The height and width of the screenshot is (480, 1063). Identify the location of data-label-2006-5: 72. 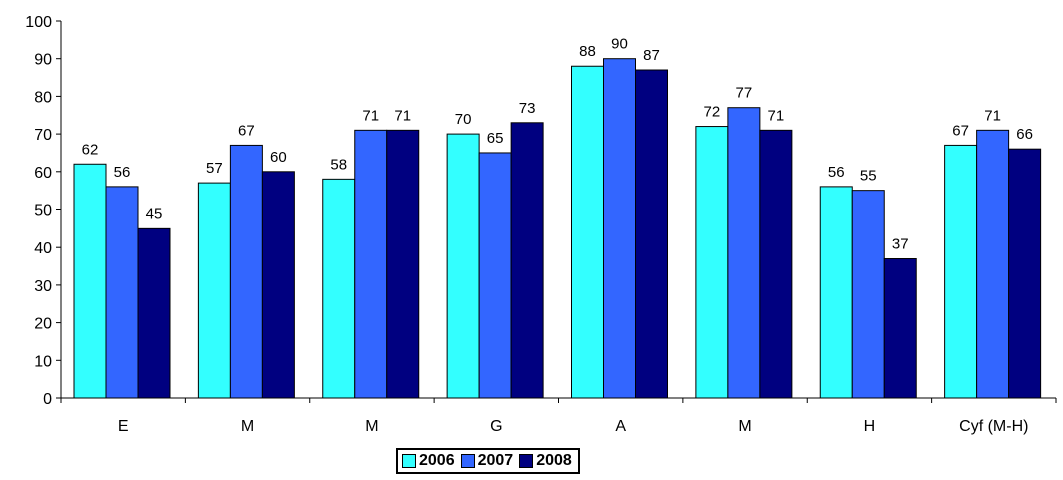
(712, 112).